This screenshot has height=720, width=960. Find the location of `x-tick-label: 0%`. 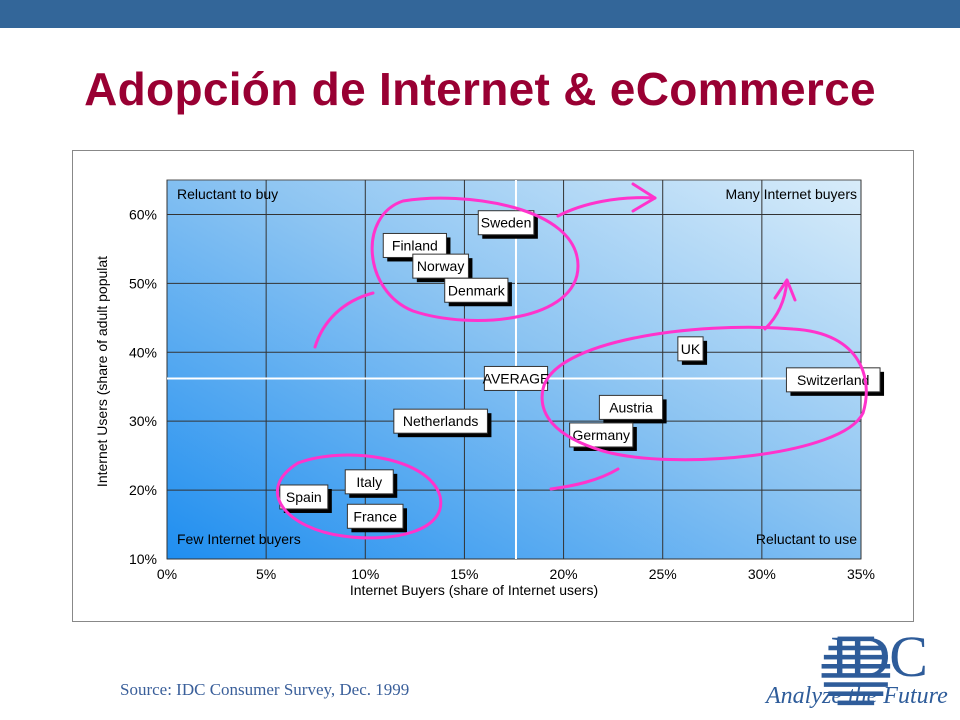

x-tick-label: 0% is located at coordinates (167, 574).